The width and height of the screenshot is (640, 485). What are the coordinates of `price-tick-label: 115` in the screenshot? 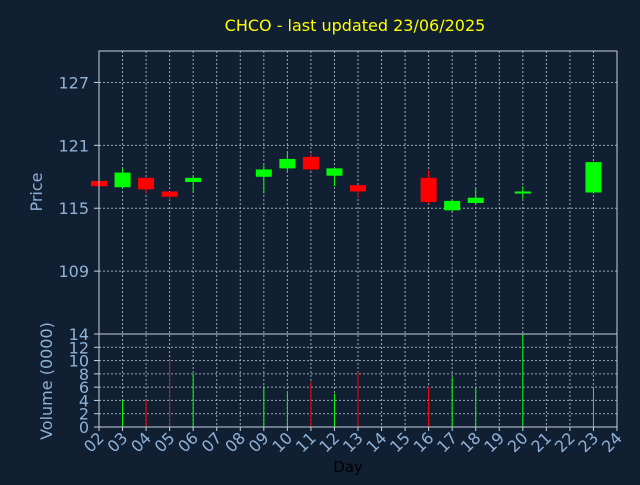 It's located at (73, 208).